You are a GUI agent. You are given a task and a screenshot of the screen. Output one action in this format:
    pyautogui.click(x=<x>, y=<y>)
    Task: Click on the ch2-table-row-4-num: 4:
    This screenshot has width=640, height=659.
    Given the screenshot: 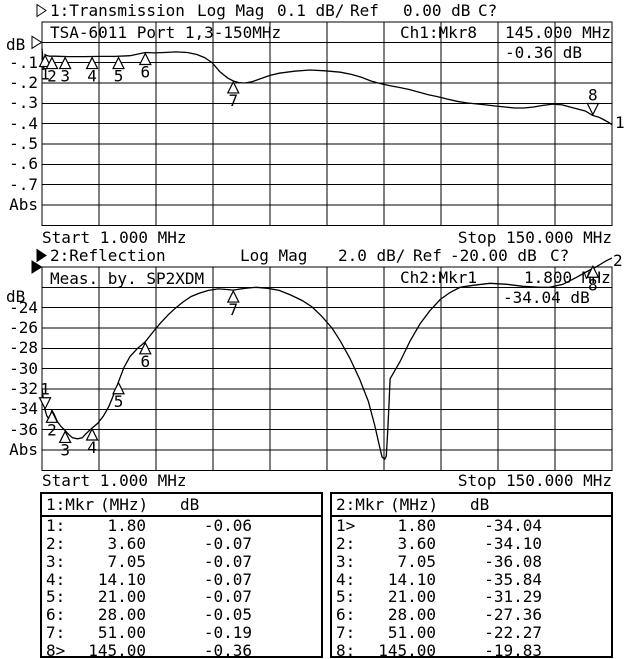 What is the action you would take?
    pyautogui.click(x=346, y=579)
    